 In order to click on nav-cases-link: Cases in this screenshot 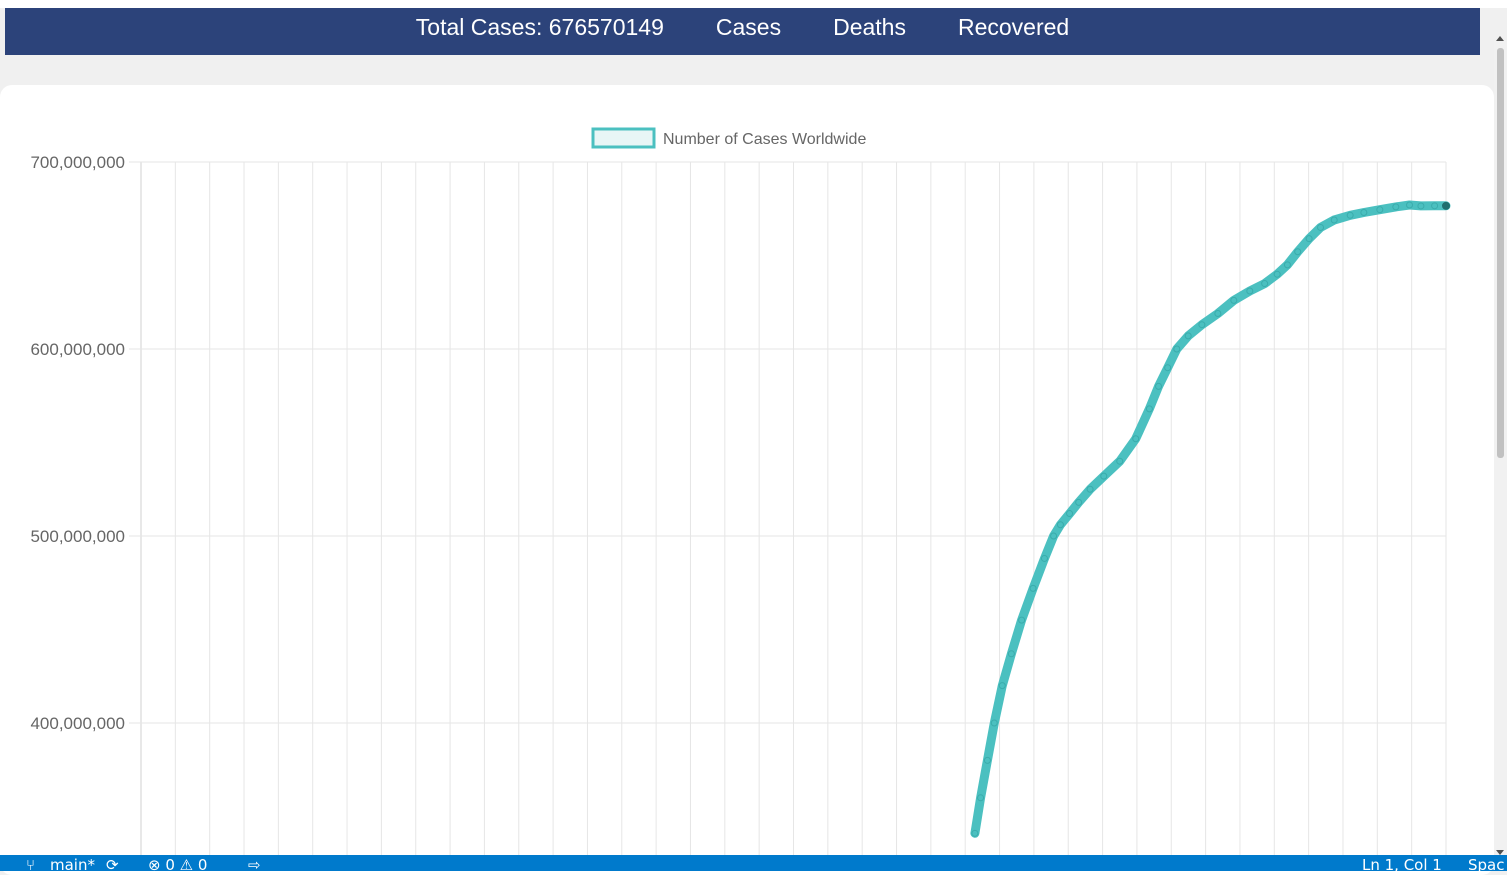, I will do `click(748, 27)`.